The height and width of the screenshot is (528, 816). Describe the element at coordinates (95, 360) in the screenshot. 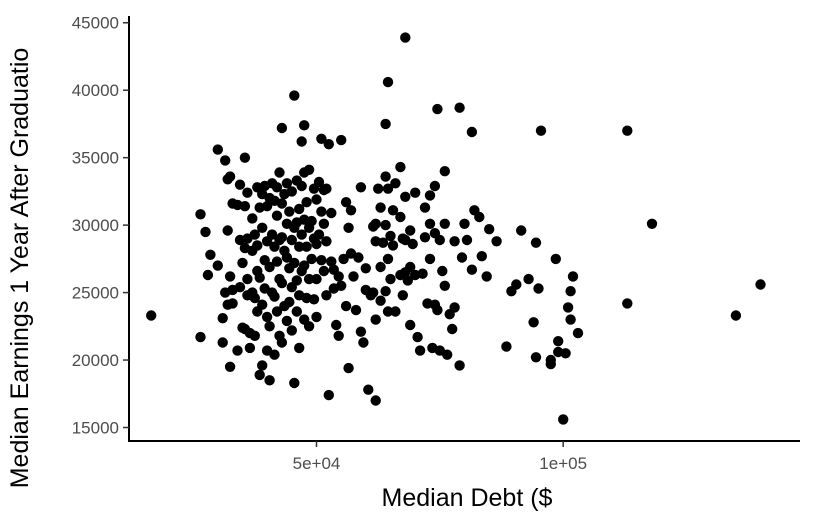

I see `y-tick-label: 20000` at that location.